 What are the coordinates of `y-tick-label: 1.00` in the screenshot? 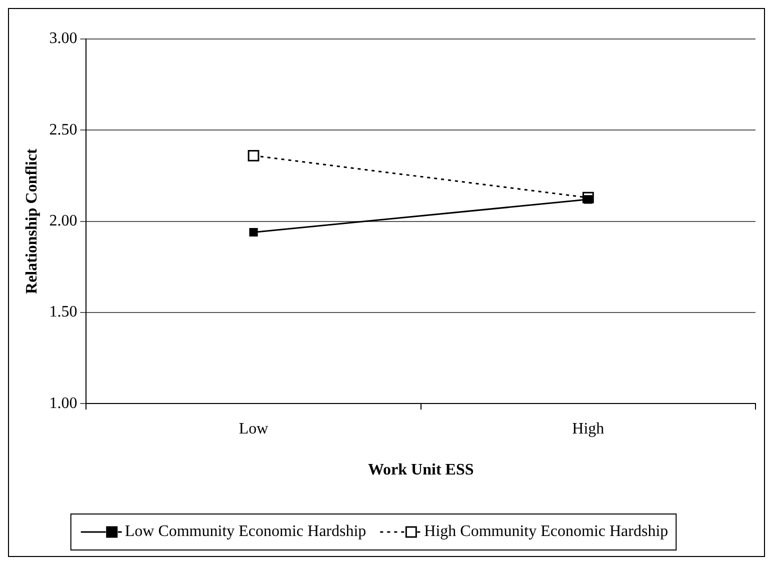 It's located at (63, 403).